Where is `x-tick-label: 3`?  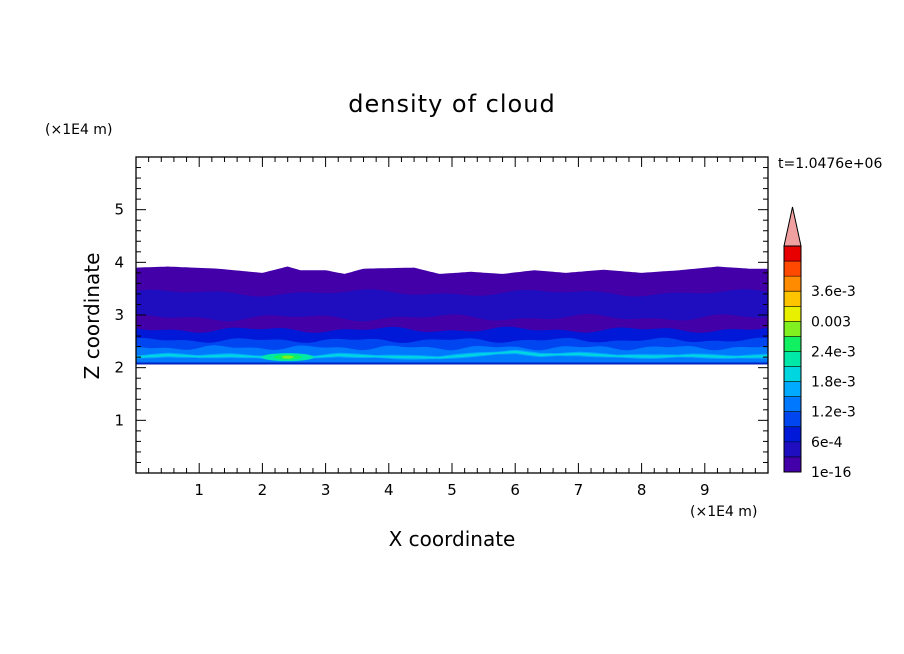 x-tick-label: 3 is located at coordinates (326, 490).